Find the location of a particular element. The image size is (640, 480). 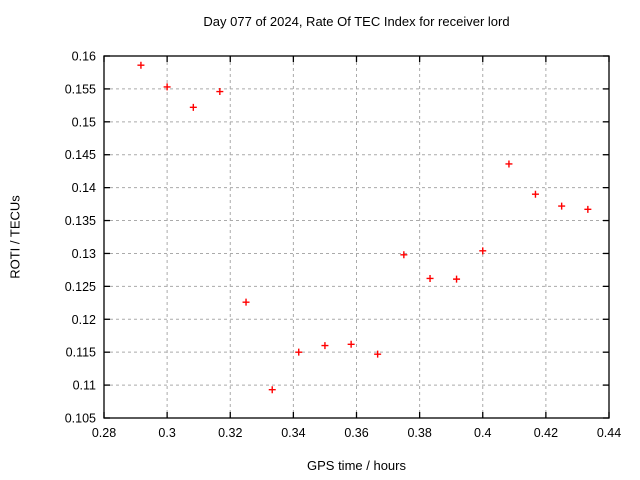

y-tick-label: 0.13 is located at coordinates (84, 254).